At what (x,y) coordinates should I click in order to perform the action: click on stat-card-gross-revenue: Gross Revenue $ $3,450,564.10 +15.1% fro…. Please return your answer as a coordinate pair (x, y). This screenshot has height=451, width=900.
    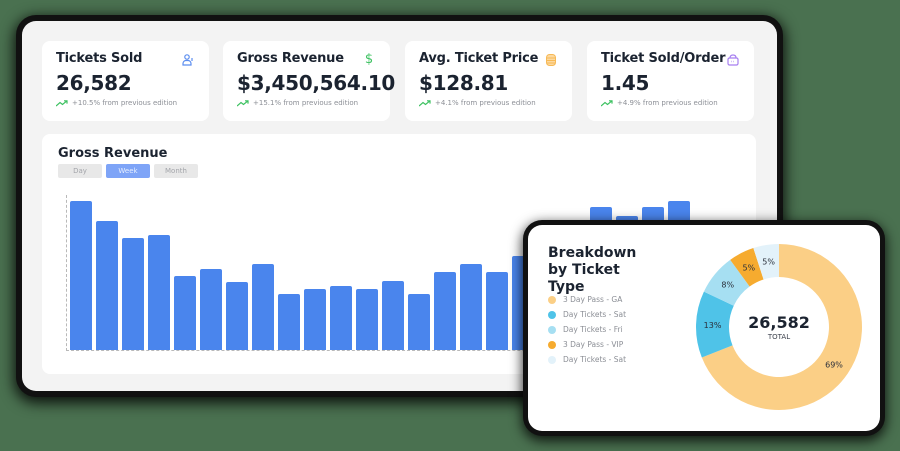
    Looking at the image, I should click on (309, 81).